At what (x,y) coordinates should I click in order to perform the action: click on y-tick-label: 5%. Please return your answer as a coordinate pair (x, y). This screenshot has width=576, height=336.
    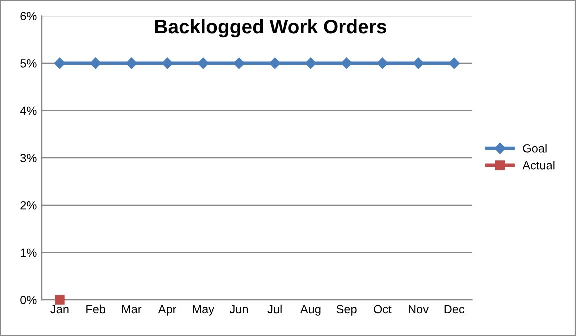
    Looking at the image, I should click on (28, 64).